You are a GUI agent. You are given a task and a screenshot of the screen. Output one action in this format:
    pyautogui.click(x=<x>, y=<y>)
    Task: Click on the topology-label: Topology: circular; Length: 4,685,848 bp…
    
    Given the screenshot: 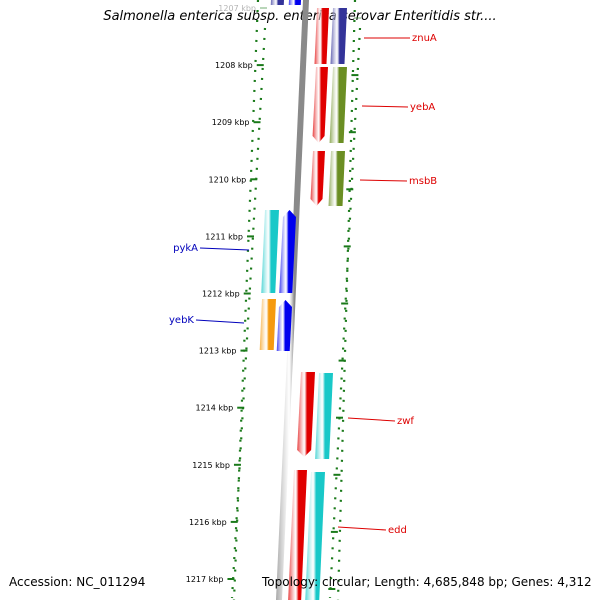 What is the action you would take?
    pyautogui.click(x=427, y=582)
    